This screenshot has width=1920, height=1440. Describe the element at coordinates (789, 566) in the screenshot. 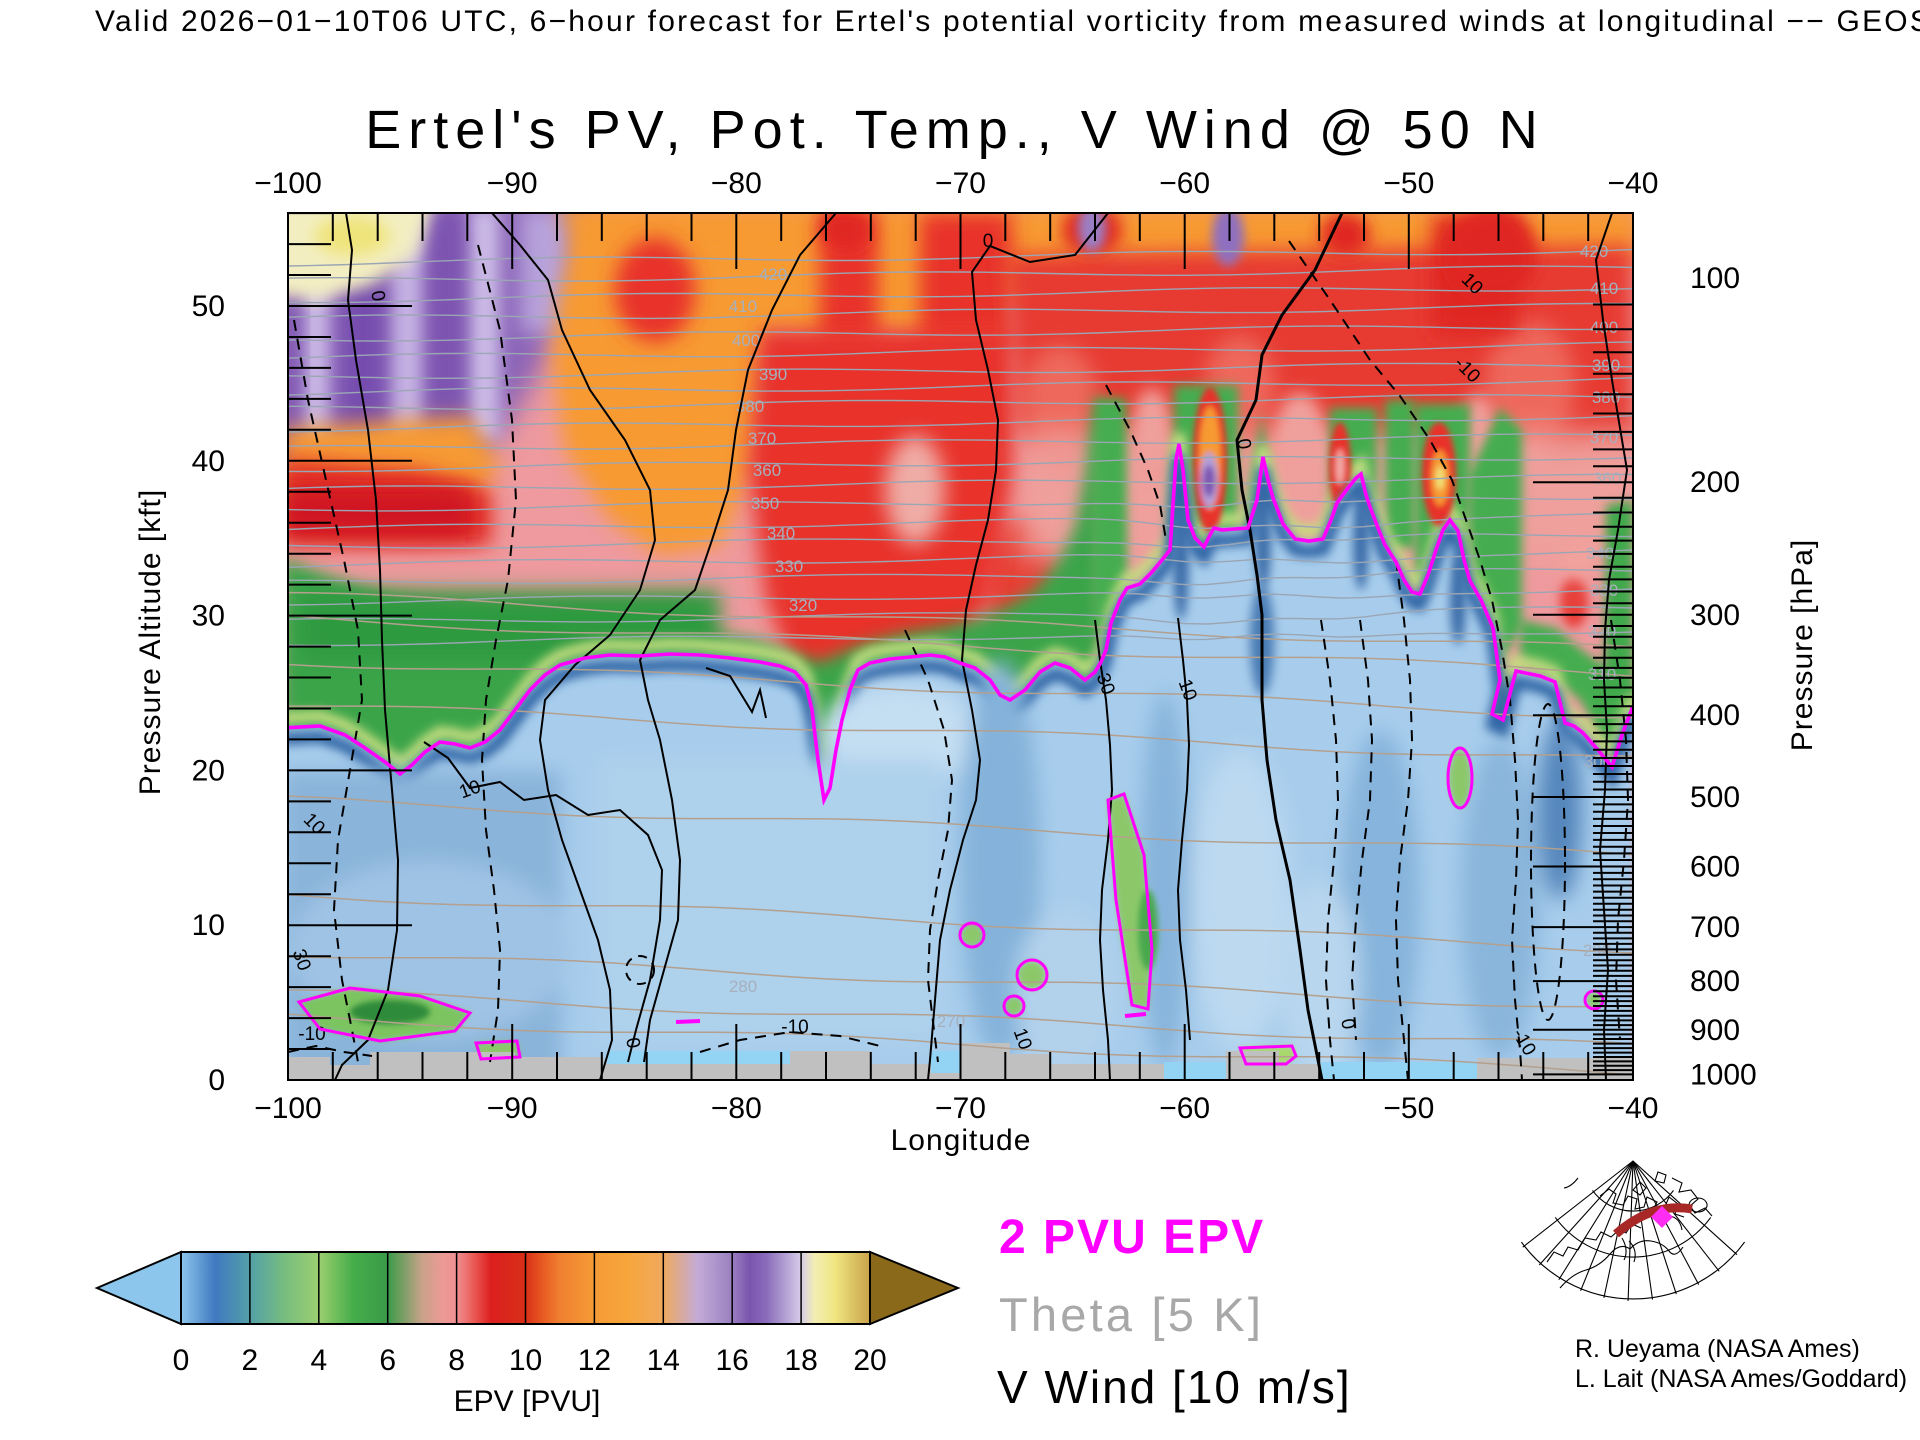

I see `svg-text: 330` at that location.